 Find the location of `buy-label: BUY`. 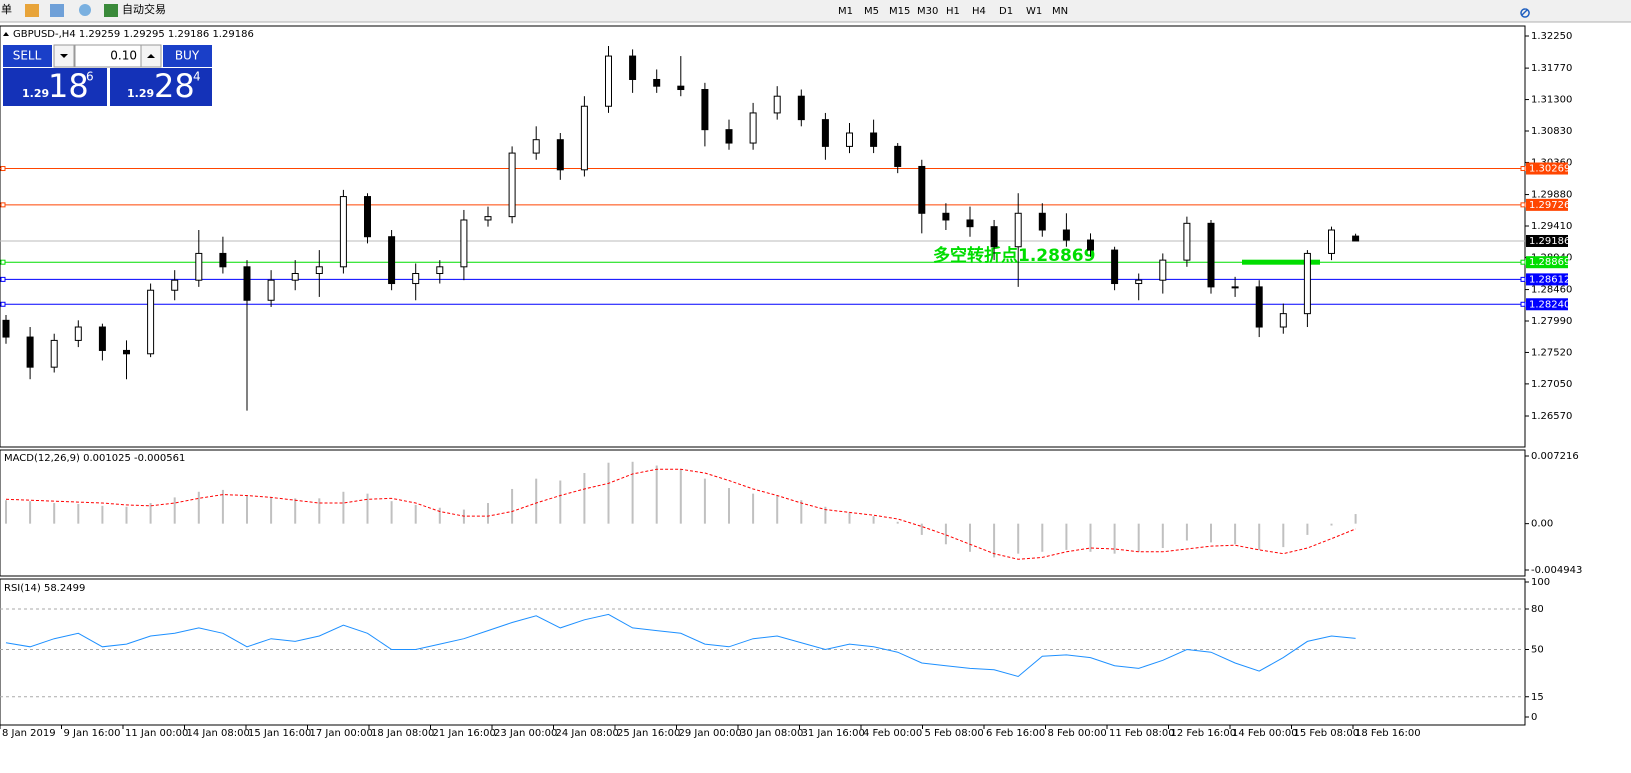

buy-label: BUY is located at coordinates (187, 56).